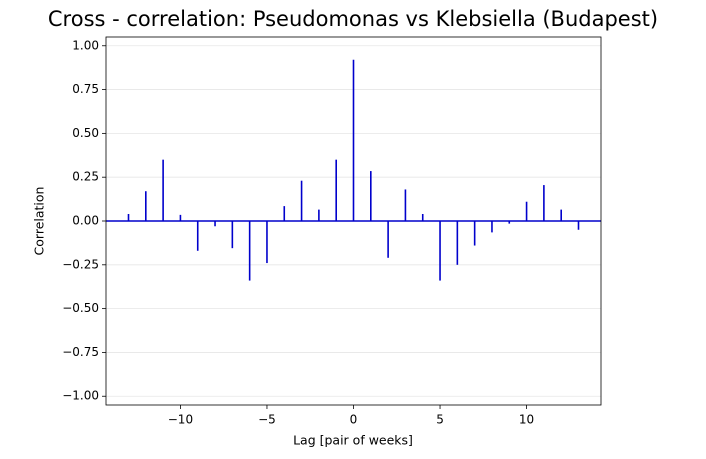  I want to click on y-tick-label: 0.50, so click(85, 133).